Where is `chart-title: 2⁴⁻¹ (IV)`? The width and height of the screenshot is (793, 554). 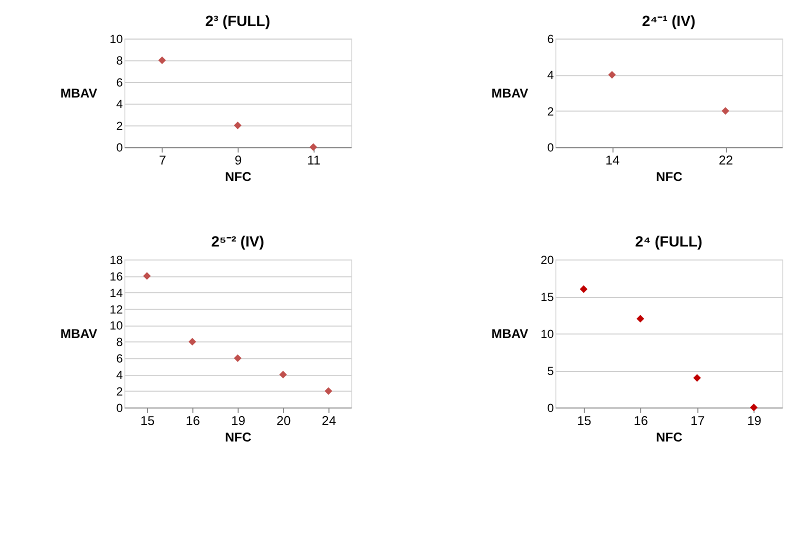
chart-title: 2⁴⁻¹ (IV) is located at coordinates (669, 22).